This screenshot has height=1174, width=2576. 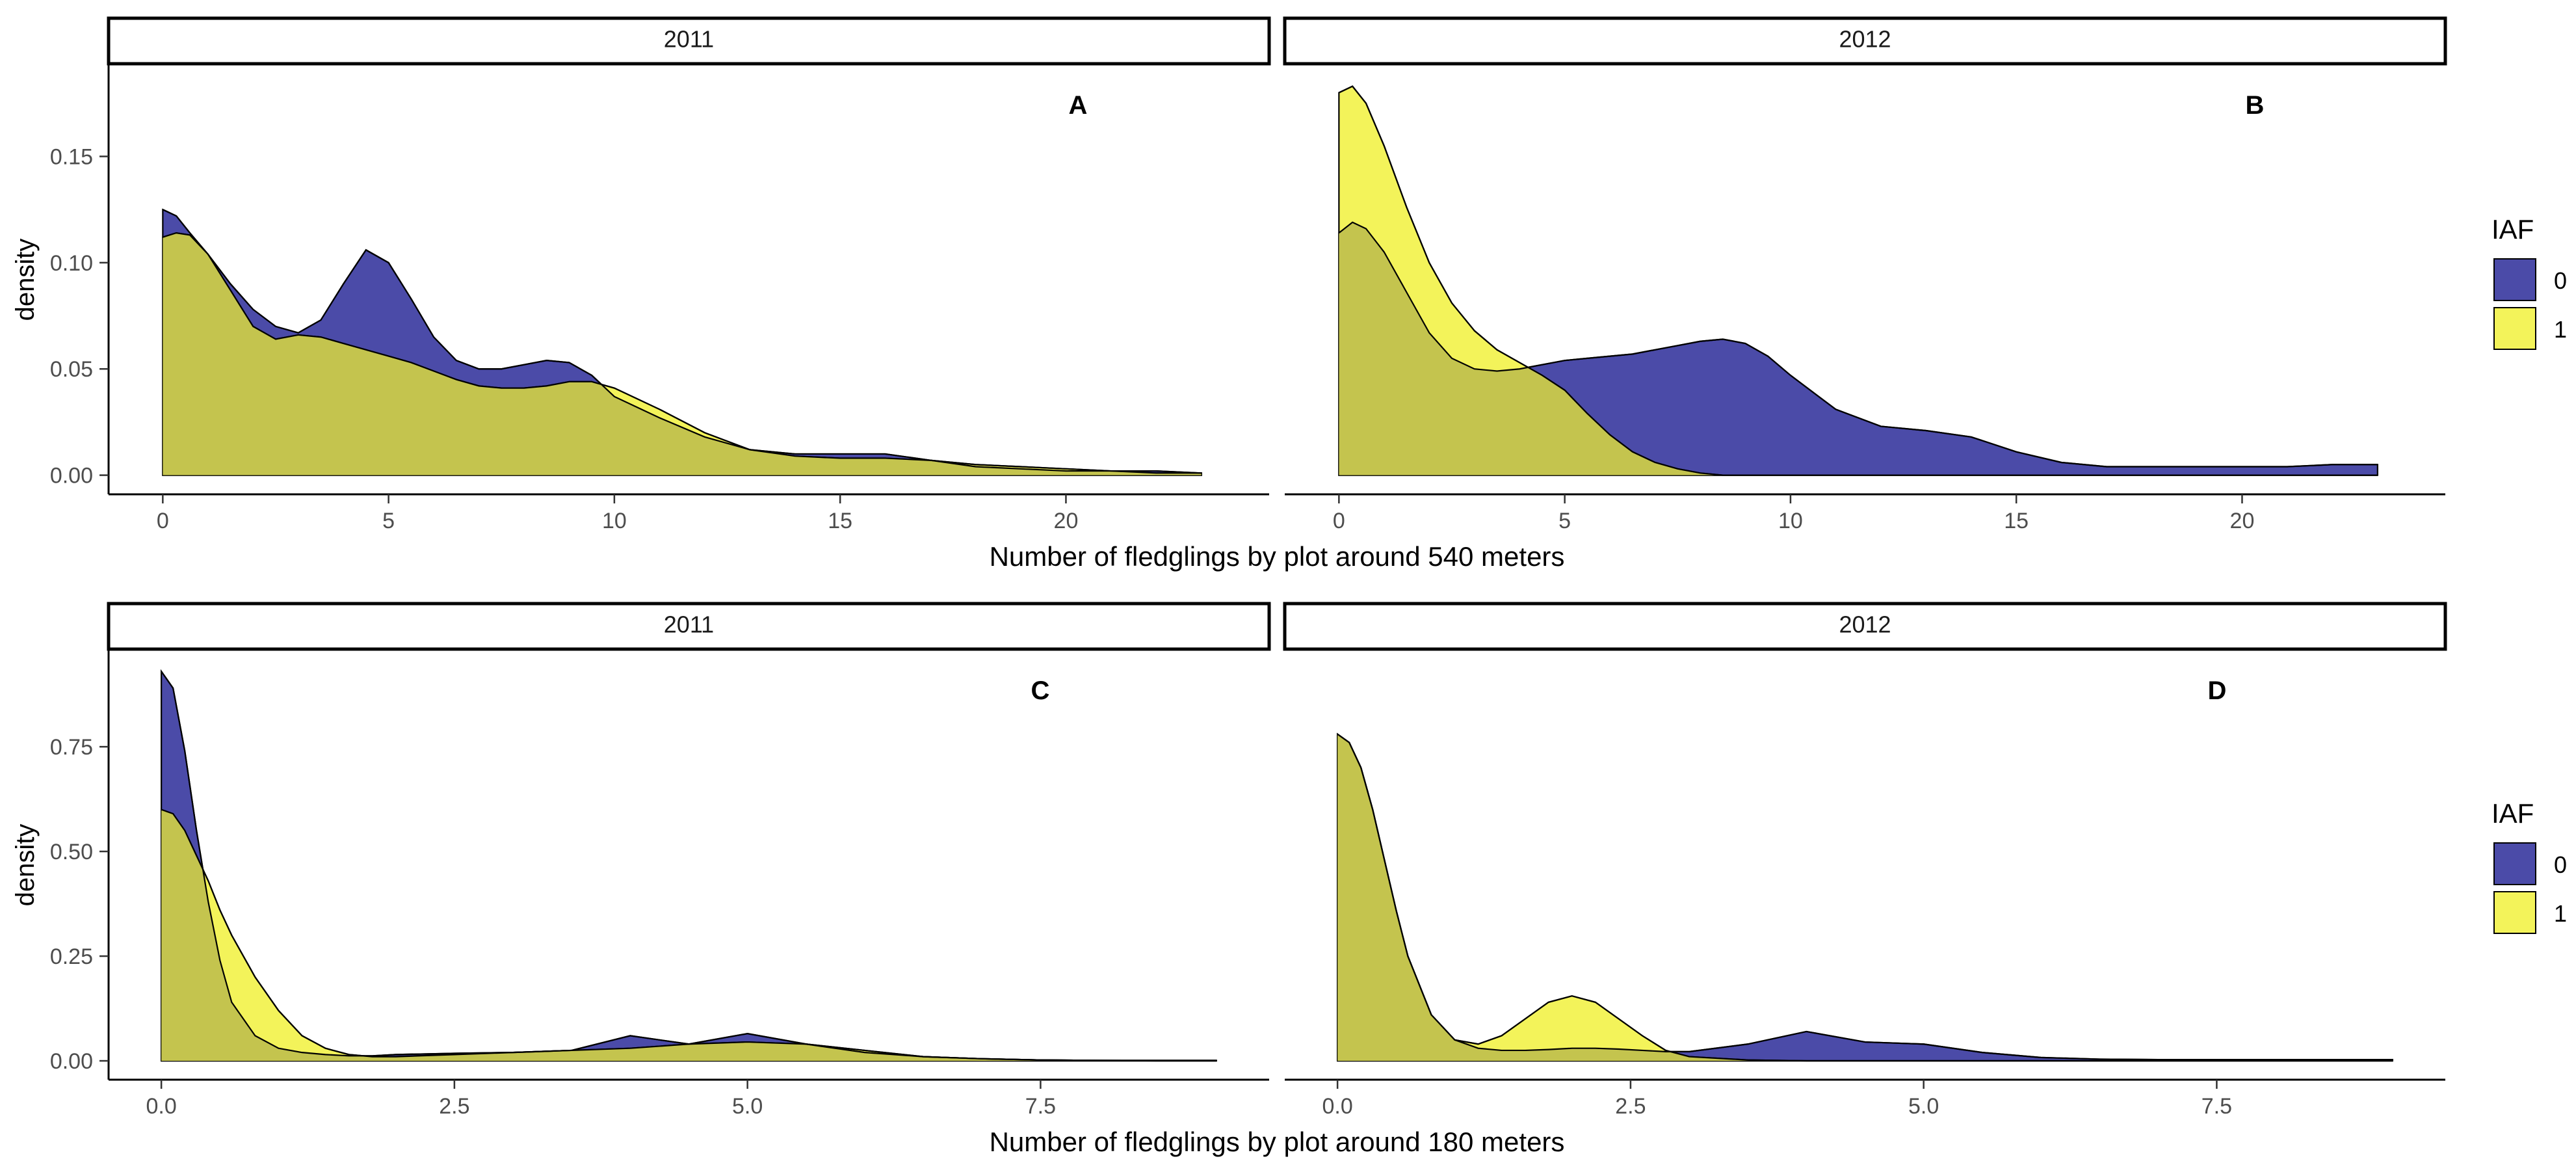 I want to click on strip-d-label: 2012, so click(x=1865, y=625).